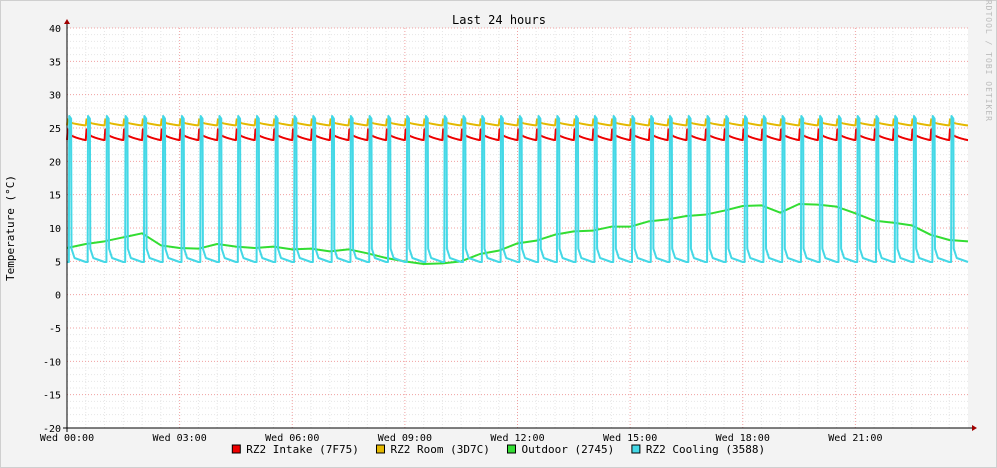 The image size is (997, 468). I want to click on x-tick-label: Wed 21:00, so click(855, 438).